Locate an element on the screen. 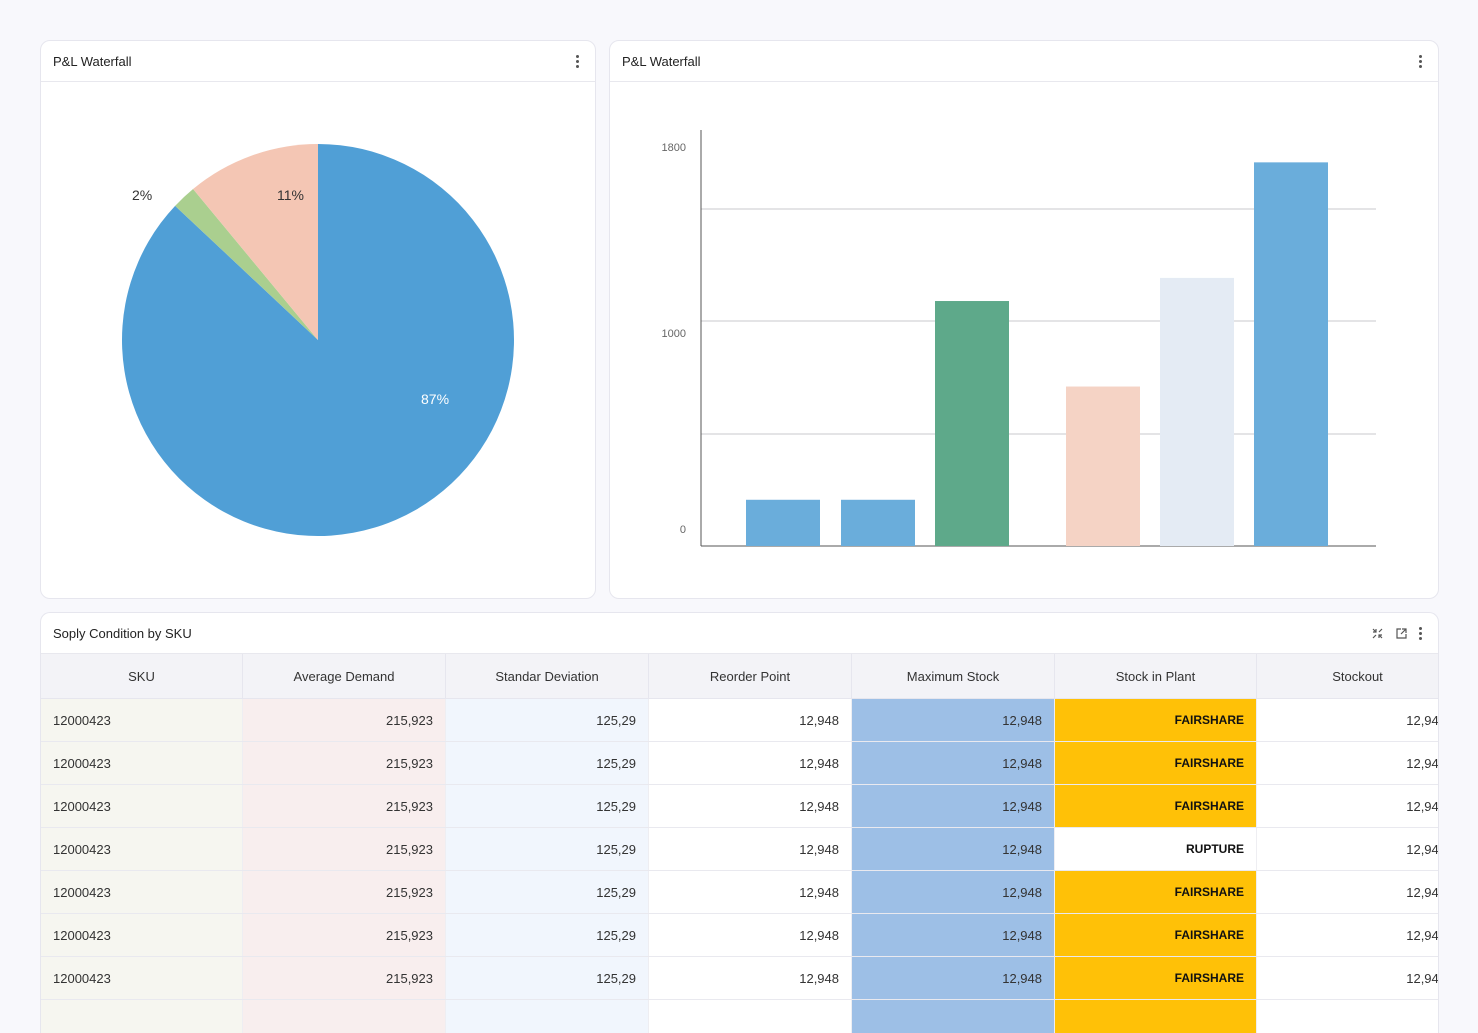 Image resolution: width=1478 pixels, height=1033 pixels. pie-card-header: P&L Waterfall is located at coordinates (318, 61).